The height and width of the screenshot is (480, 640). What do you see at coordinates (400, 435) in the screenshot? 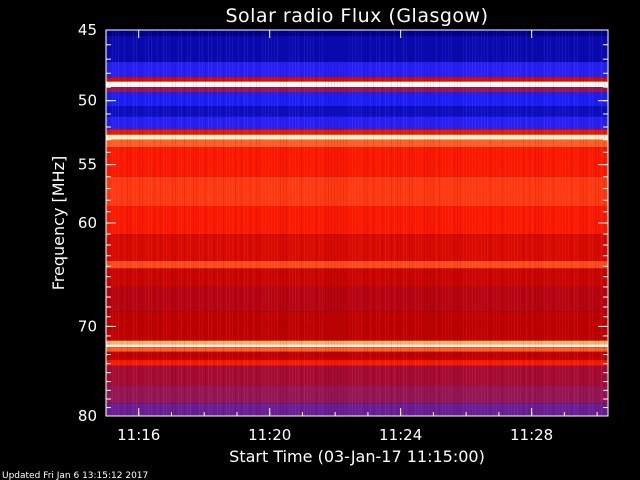
I see `x-tick-label: 11:24` at bounding box center [400, 435].